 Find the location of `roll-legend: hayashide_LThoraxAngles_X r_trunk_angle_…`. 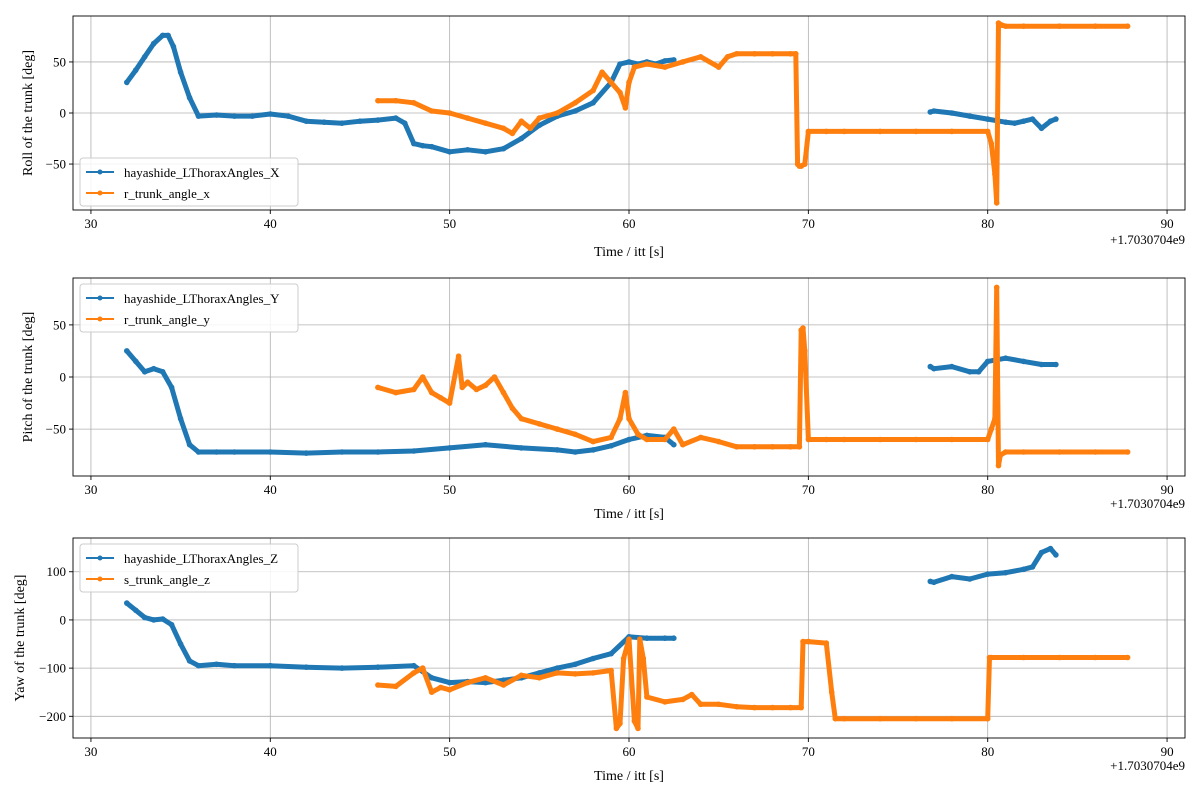

roll-legend: hayashide_LThoraxAngles_X r_trunk_angle_… is located at coordinates (189, 182).